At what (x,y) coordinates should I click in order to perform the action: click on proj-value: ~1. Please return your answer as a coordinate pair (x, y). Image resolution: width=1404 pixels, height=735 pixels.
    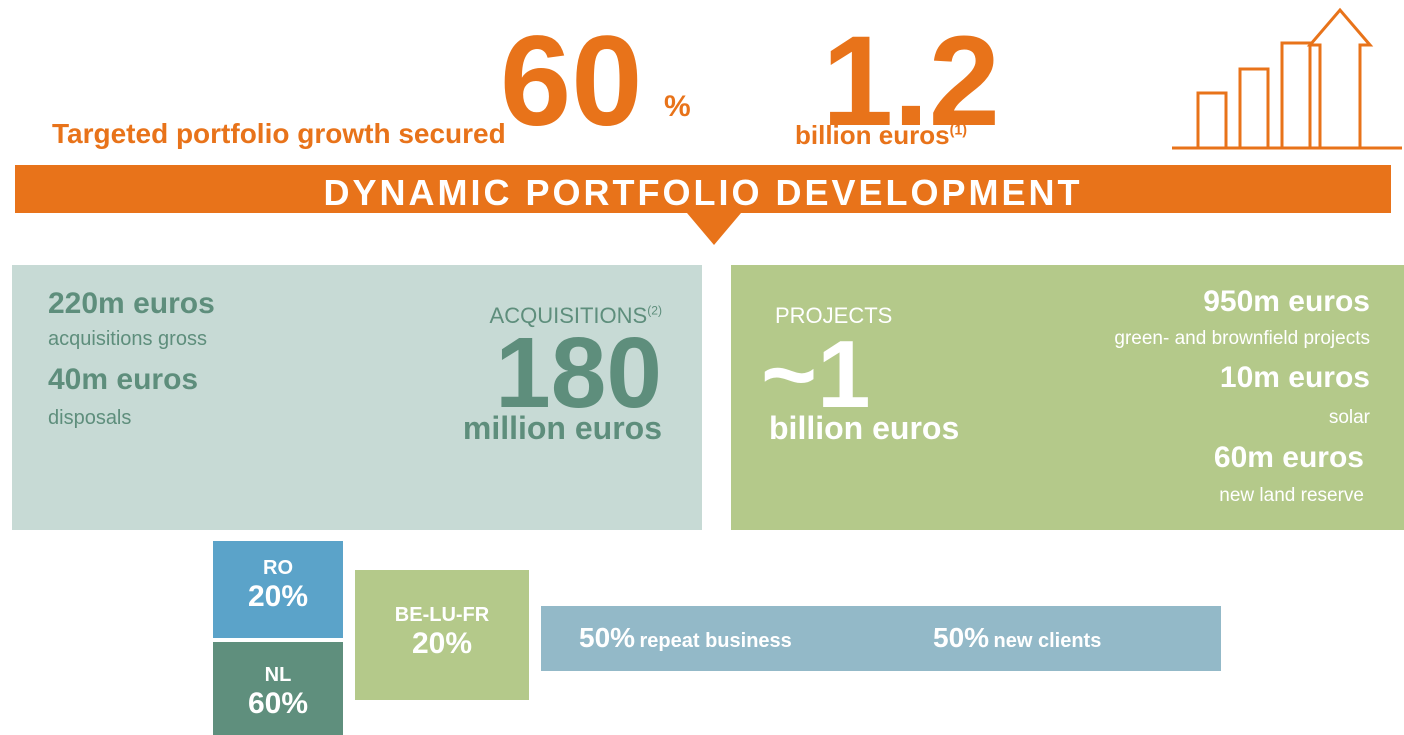
    Looking at the image, I should click on (816, 374).